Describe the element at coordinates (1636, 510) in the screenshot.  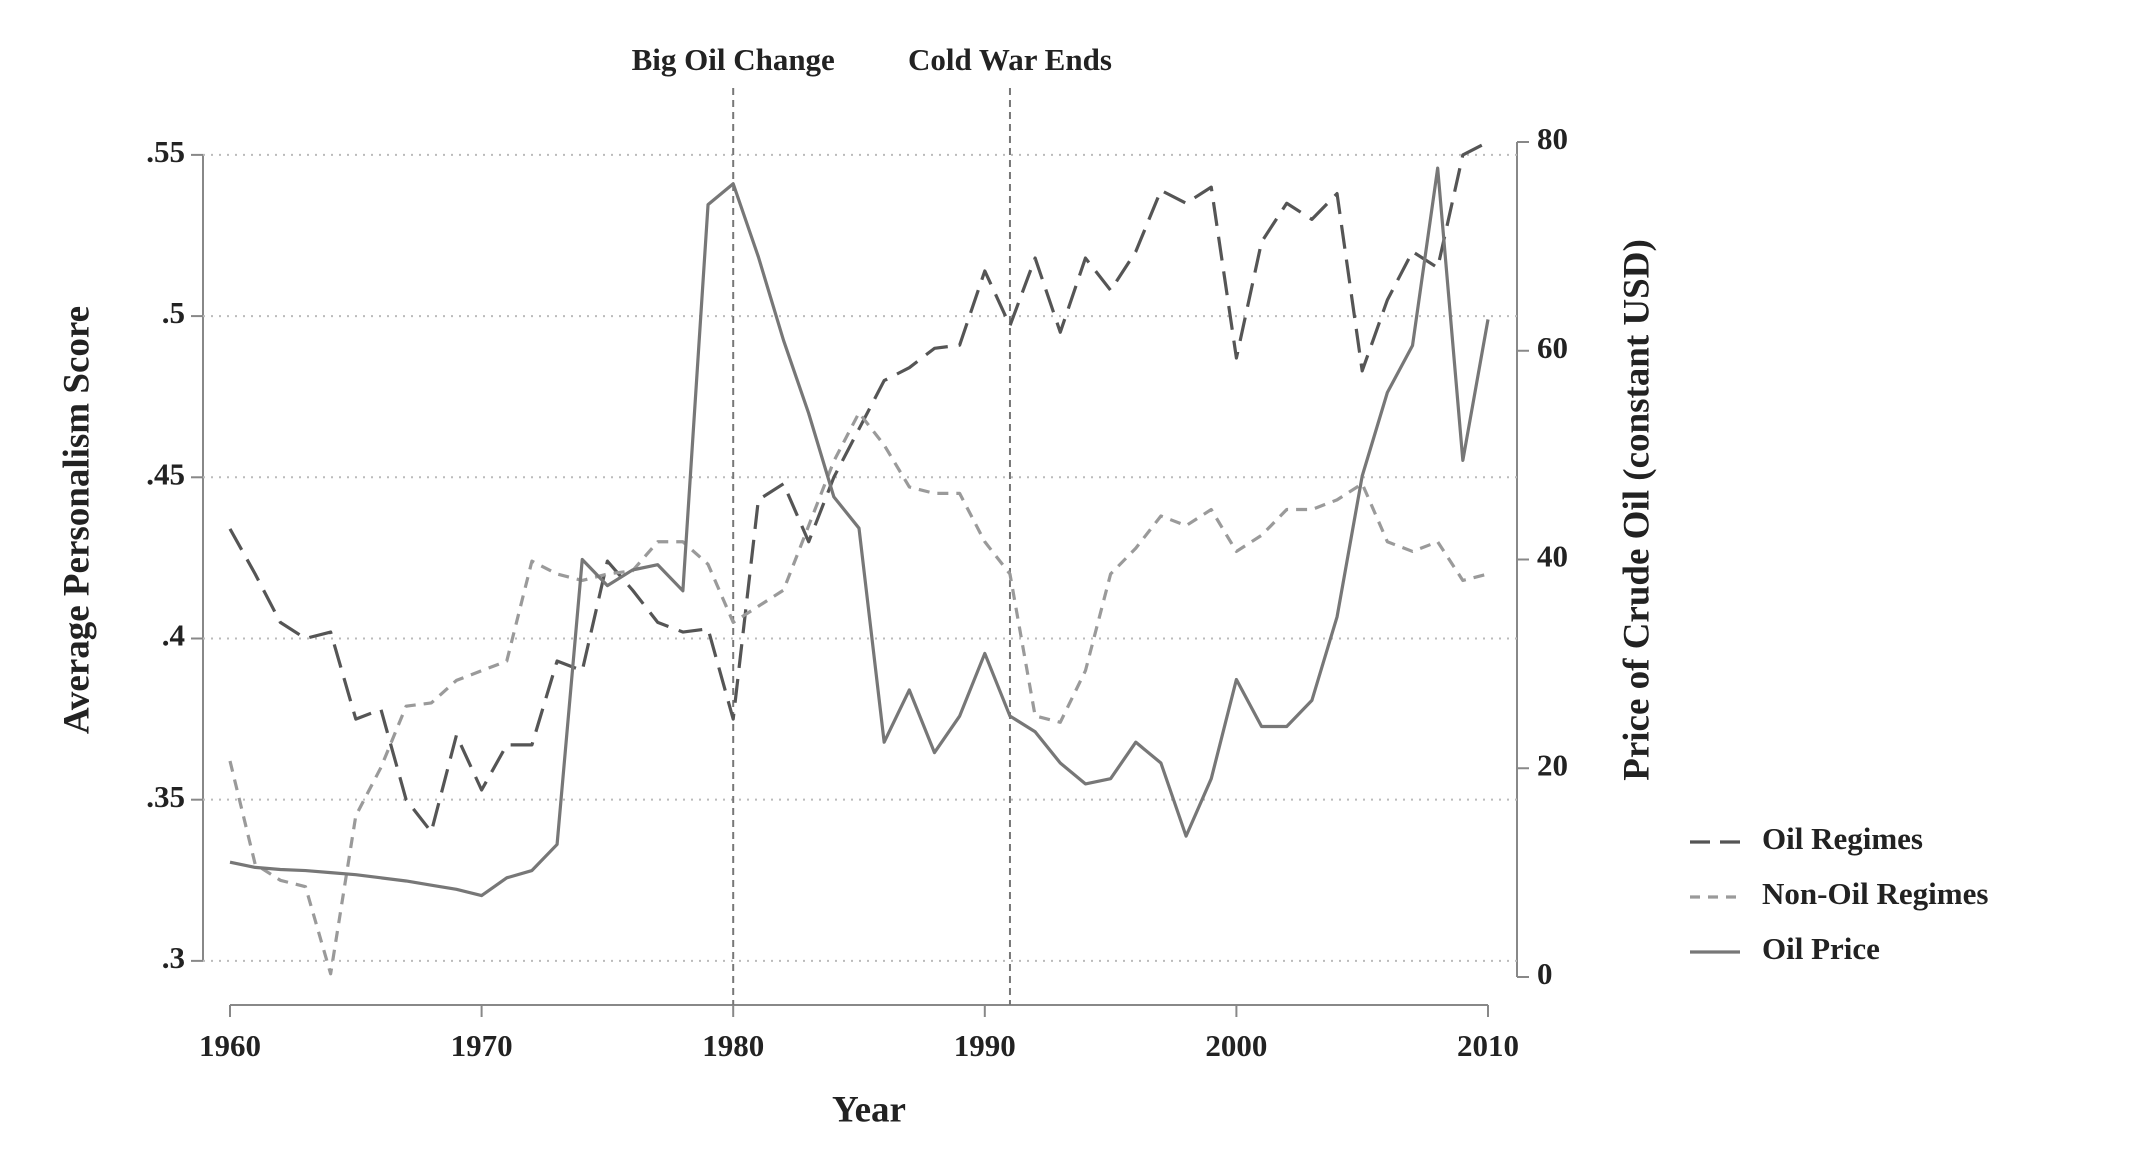
I see `y2-axis-title: Price of Crude Oil (constant USD)` at that location.